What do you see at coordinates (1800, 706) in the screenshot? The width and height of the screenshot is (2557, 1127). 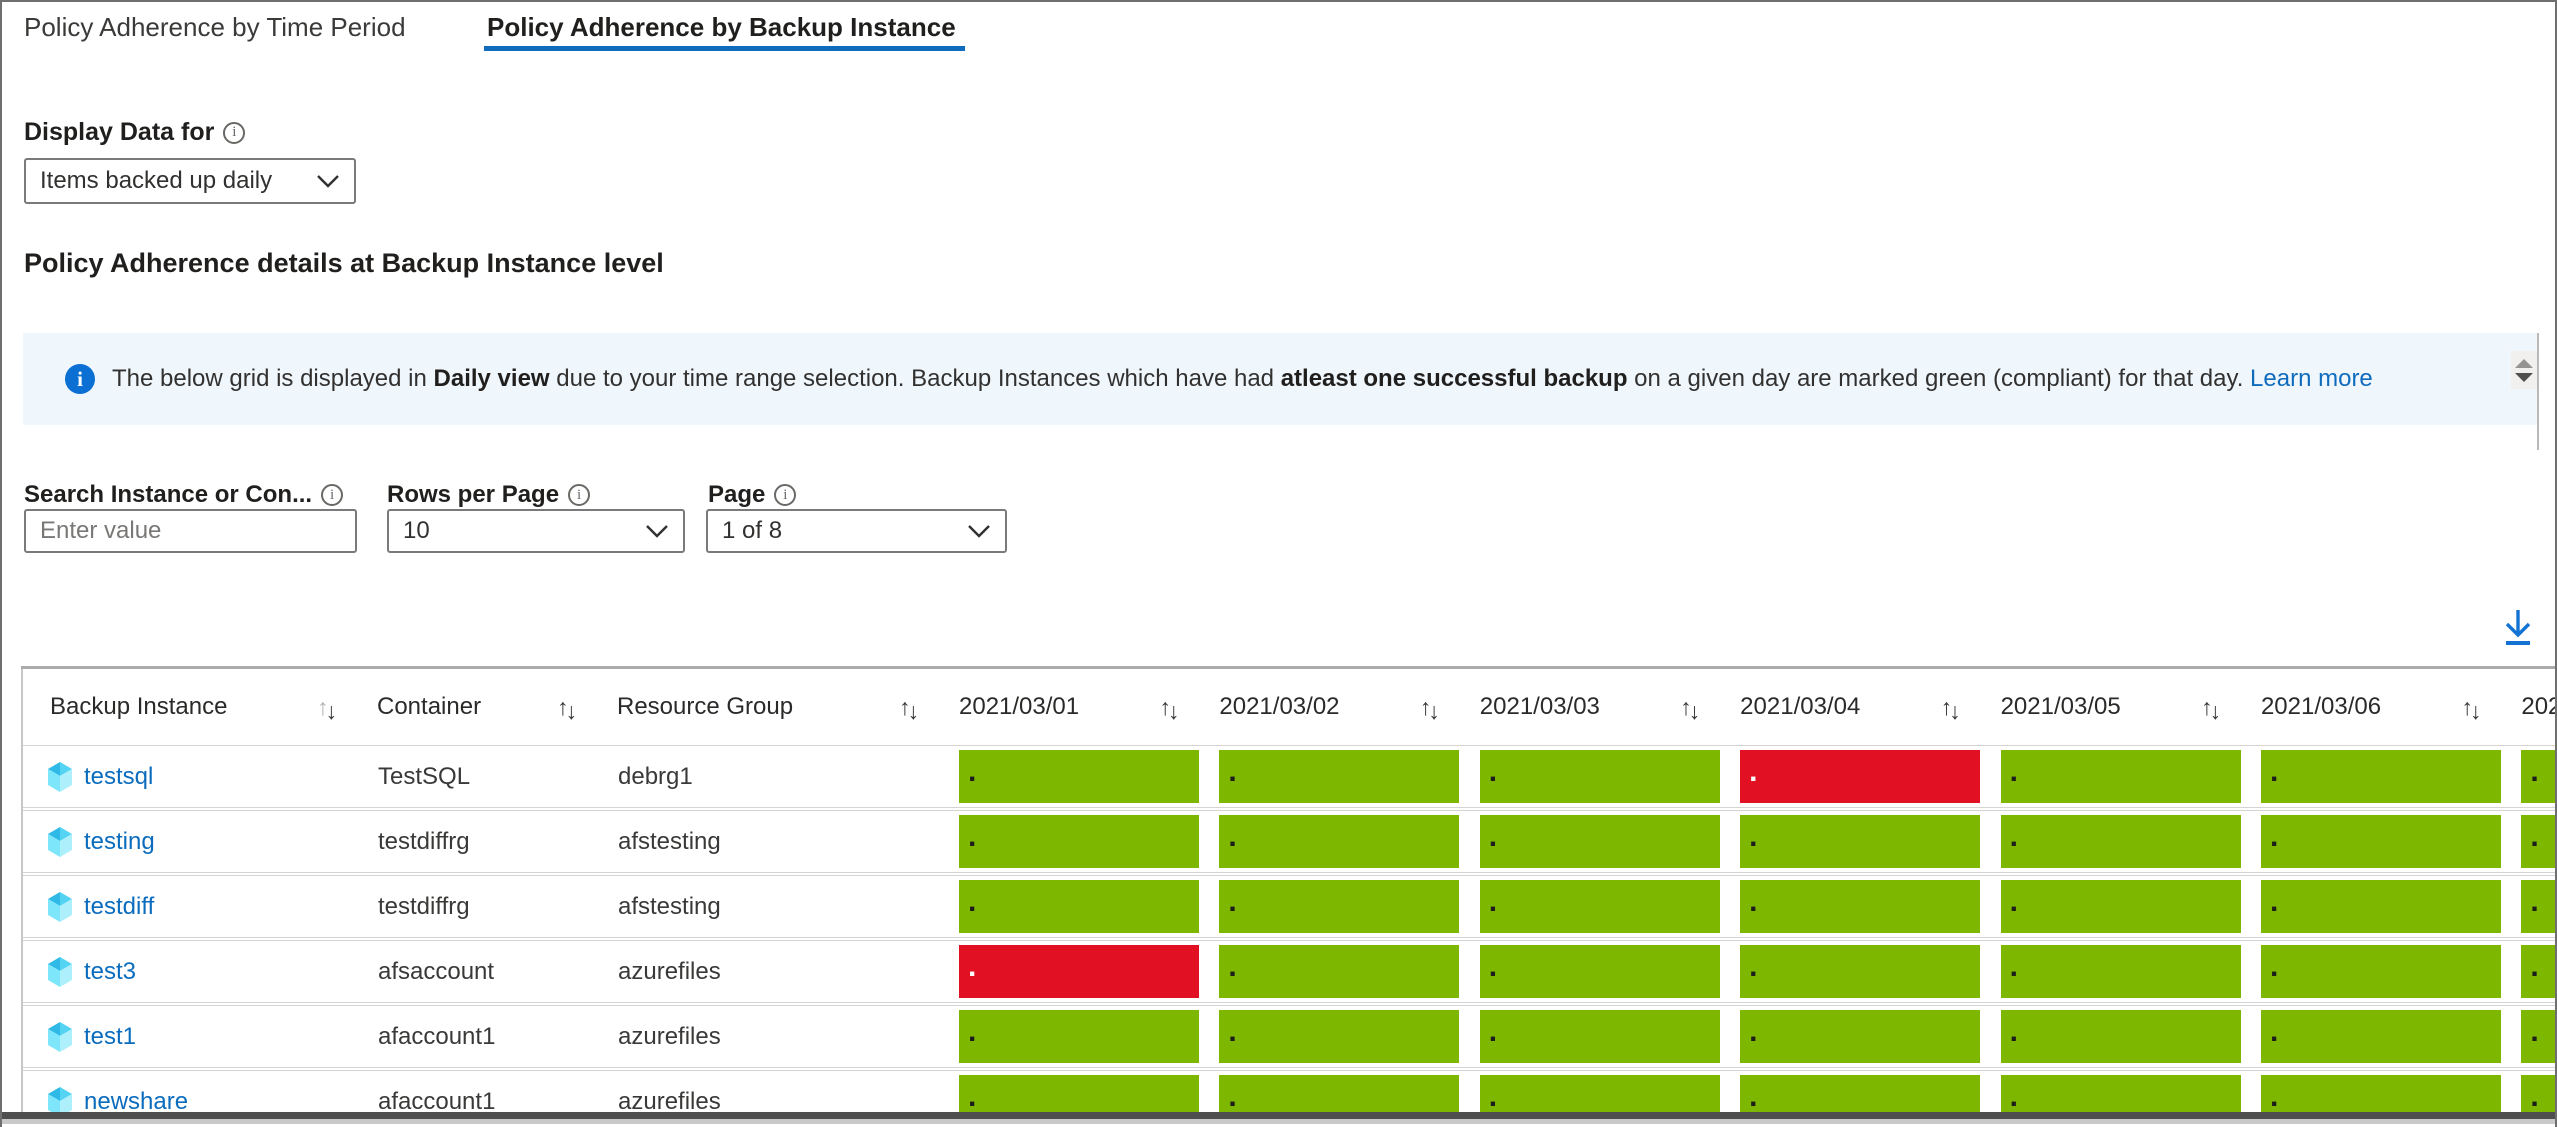 I see `column-header-label: 2021/03/04` at bounding box center [1800, 706].